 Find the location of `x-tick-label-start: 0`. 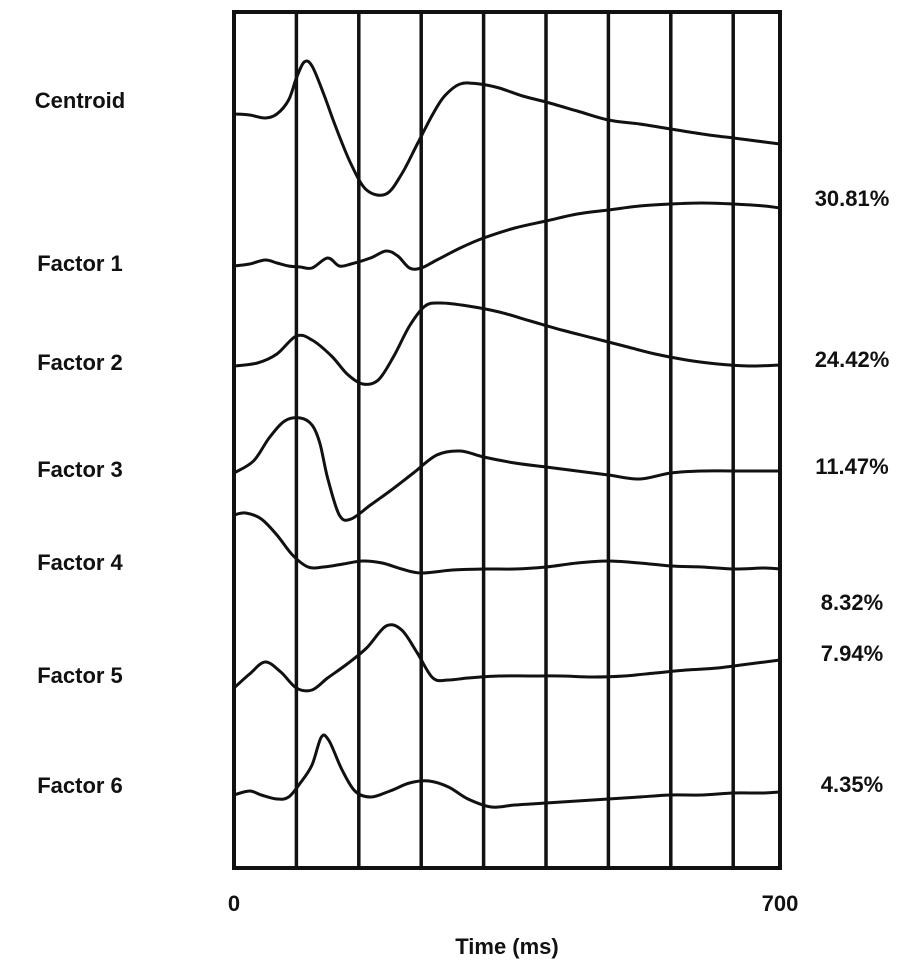

x-tick-label-start: 0 is located at coordinates (234, 903).